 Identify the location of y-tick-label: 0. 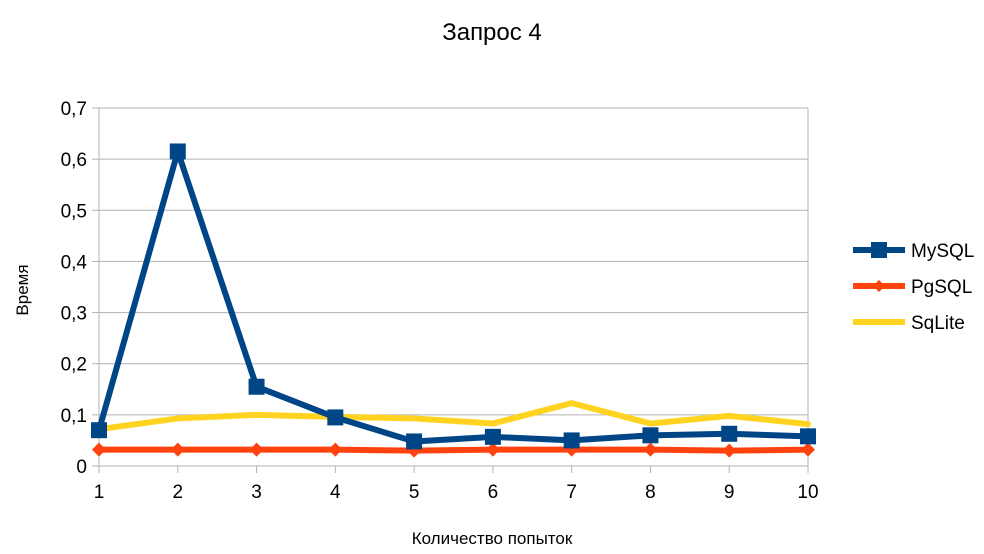
(81, 467).